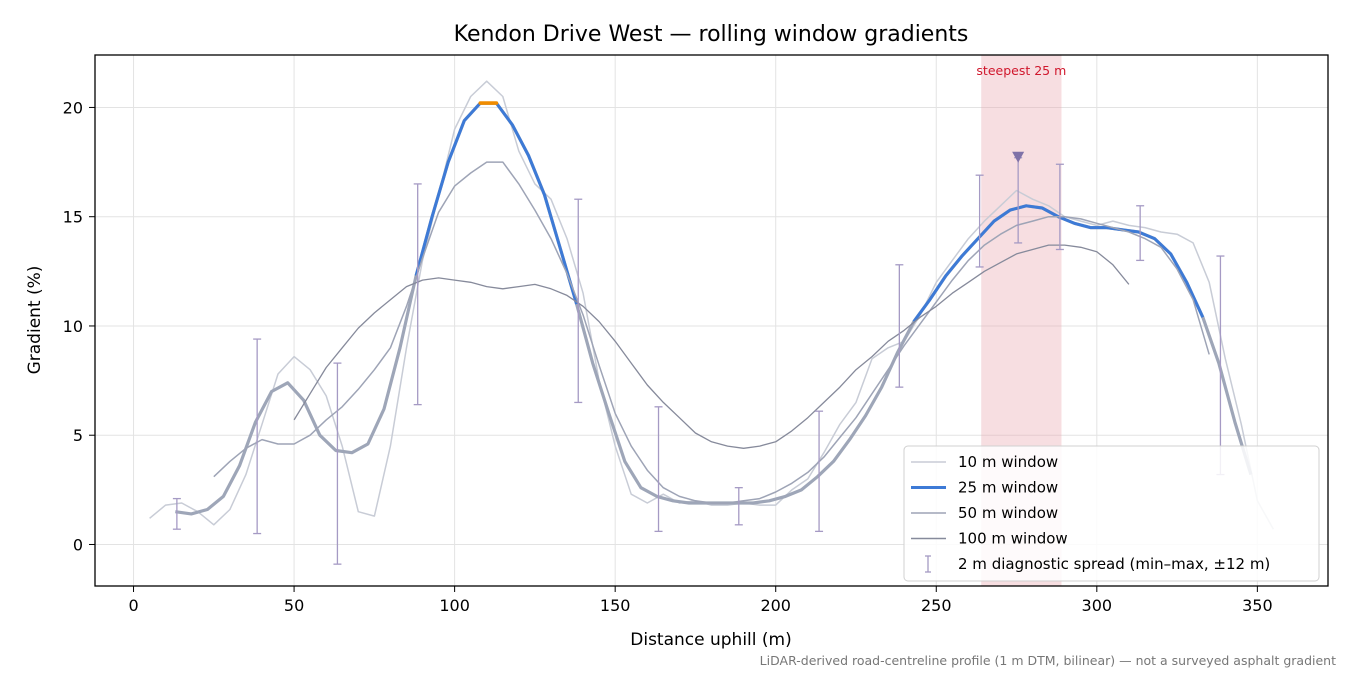 Image resolution: width=1350 pixels, height=675 pixels. I want to click on y-axis-label: Gradient (%), so click(35, 320).